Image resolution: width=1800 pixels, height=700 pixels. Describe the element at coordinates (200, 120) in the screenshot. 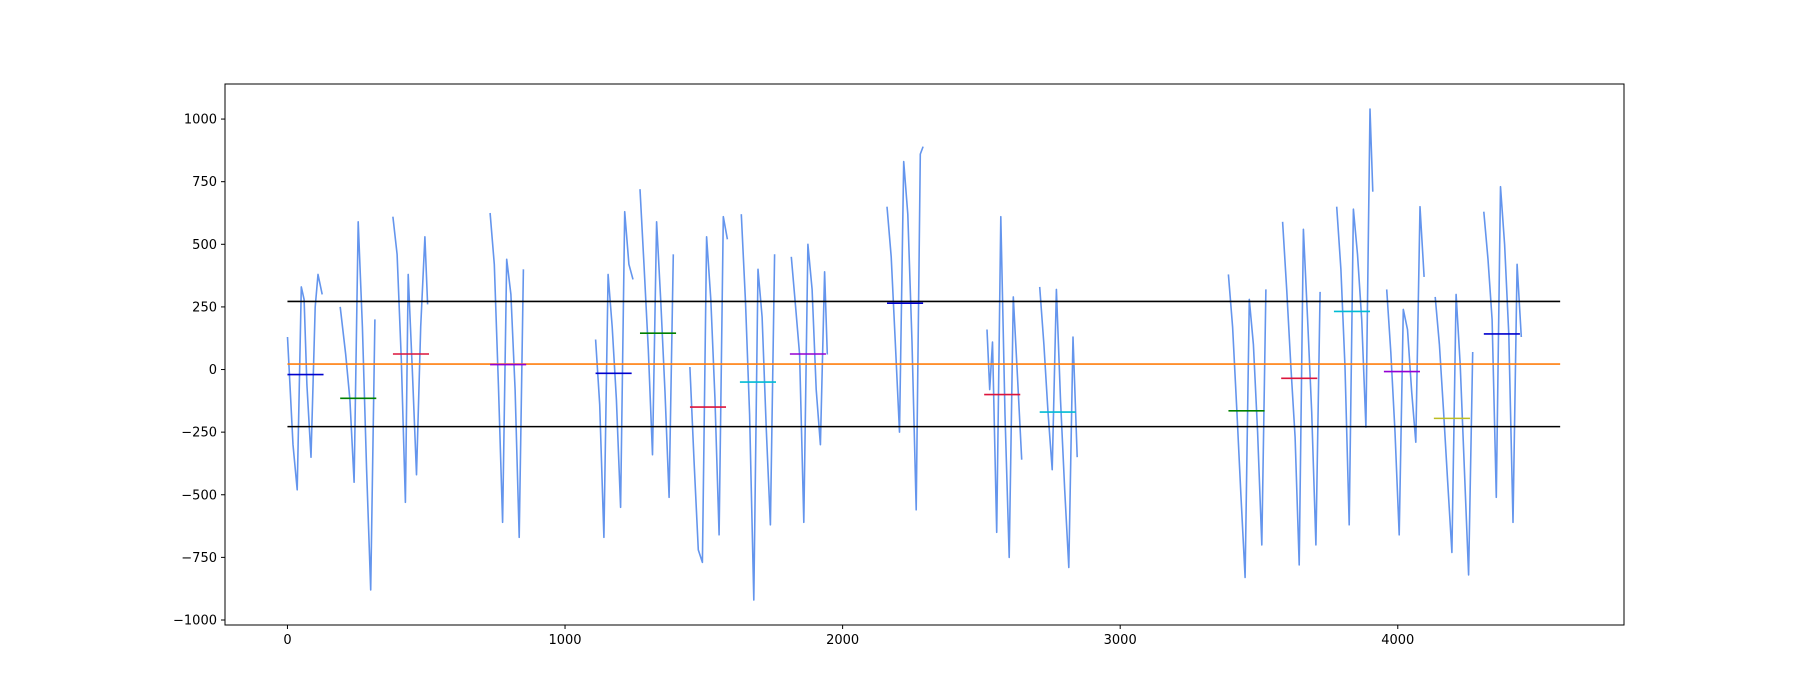

I see `y-tick-label: 1000` at that location.